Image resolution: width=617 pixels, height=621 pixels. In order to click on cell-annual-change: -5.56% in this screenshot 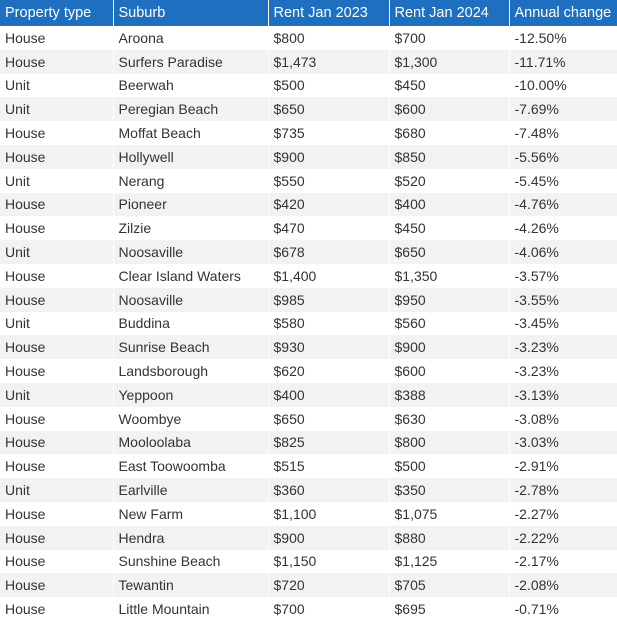, I will do `click(563, 156)`.